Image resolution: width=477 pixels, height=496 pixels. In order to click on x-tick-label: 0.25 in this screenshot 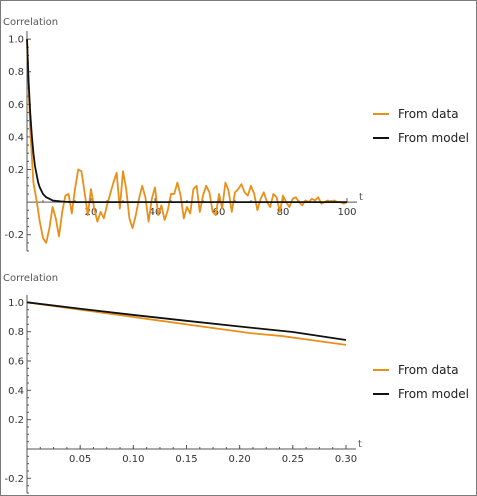, I will do `click(293, 459)`.